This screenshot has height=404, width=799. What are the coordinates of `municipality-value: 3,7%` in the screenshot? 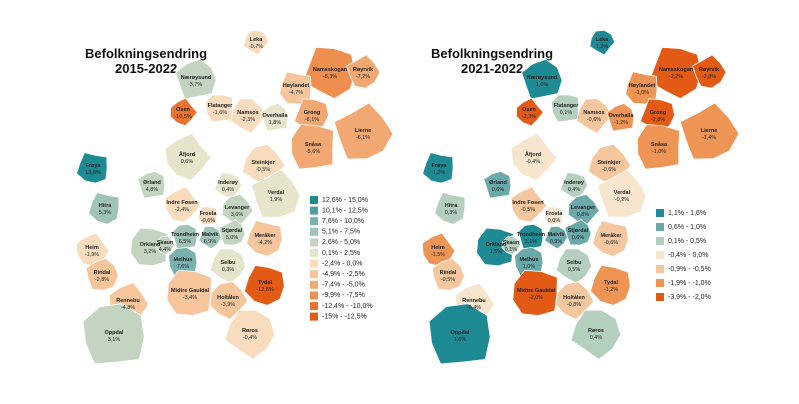 It's located at (196, 85).